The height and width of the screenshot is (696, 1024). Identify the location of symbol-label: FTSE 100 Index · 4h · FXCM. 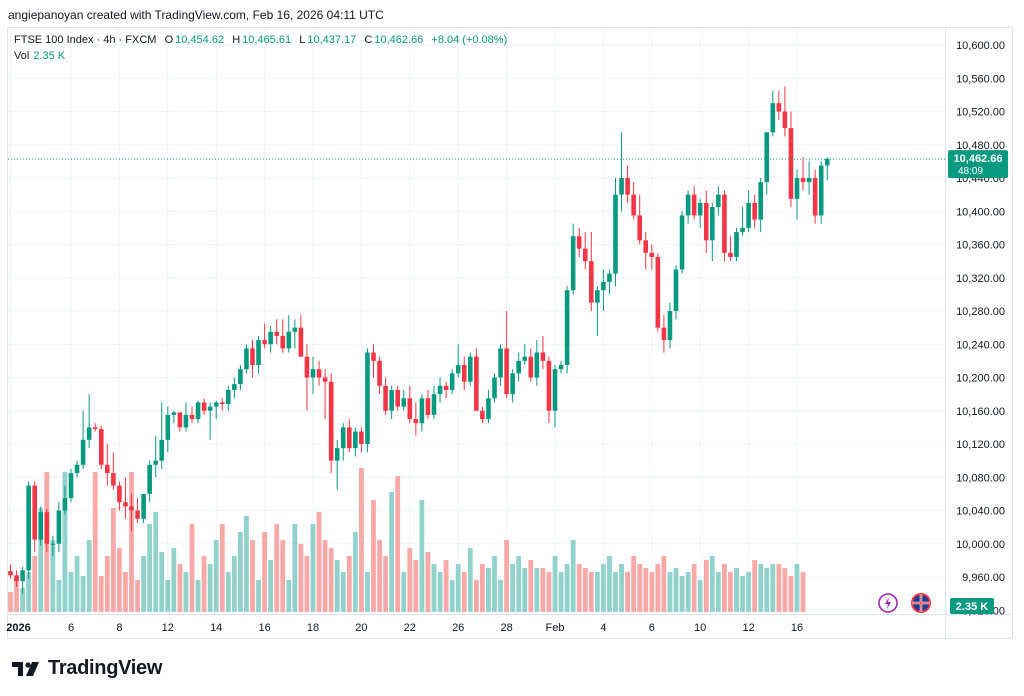
(85, 40).